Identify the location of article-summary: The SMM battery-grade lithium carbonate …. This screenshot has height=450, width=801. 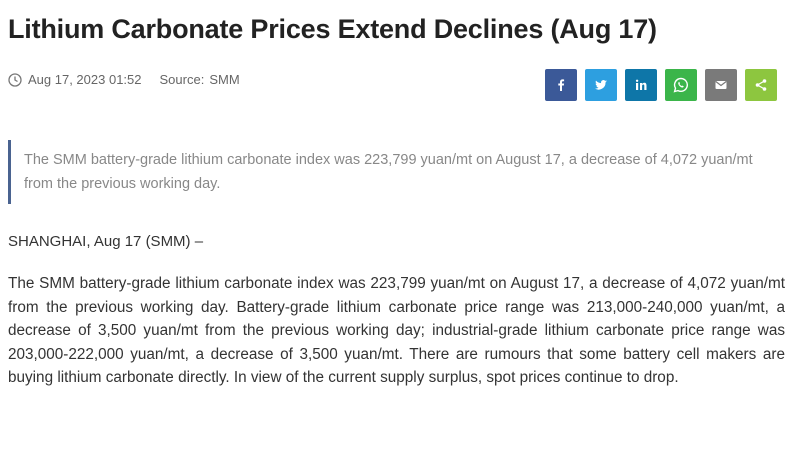
(396, 172).